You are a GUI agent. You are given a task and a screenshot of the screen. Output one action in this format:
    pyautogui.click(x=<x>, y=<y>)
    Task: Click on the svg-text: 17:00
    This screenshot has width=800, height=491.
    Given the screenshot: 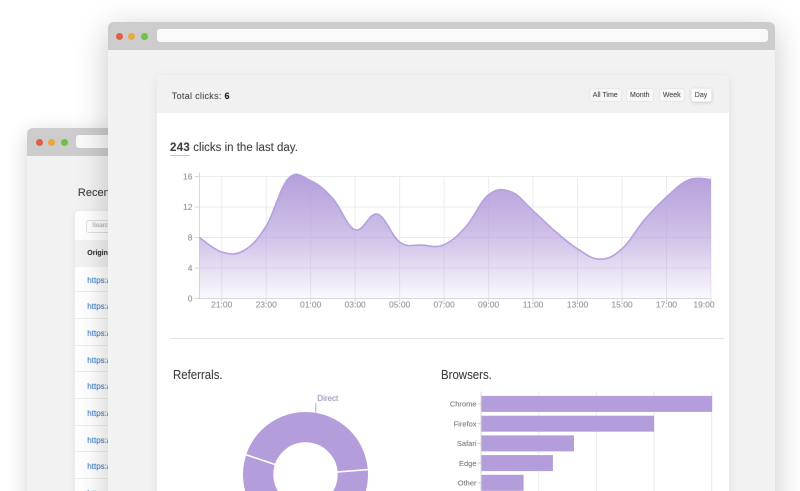 What is the action you would take?
    pyautogui.click(x=667, y=304)
    